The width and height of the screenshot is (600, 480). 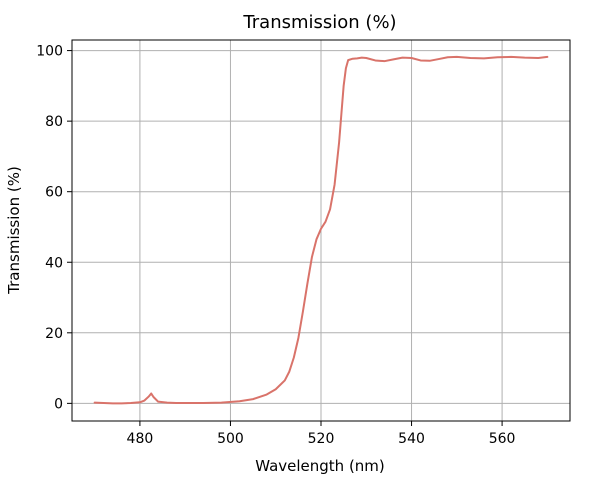 I want to click on y-tick-label: 0, so click(x=58, y=404).